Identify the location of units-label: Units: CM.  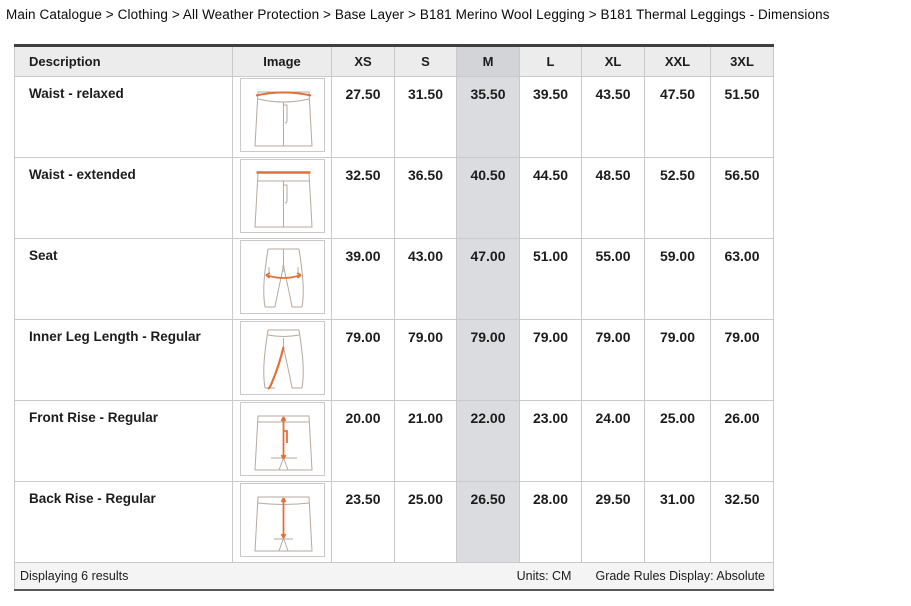
(544, 575).